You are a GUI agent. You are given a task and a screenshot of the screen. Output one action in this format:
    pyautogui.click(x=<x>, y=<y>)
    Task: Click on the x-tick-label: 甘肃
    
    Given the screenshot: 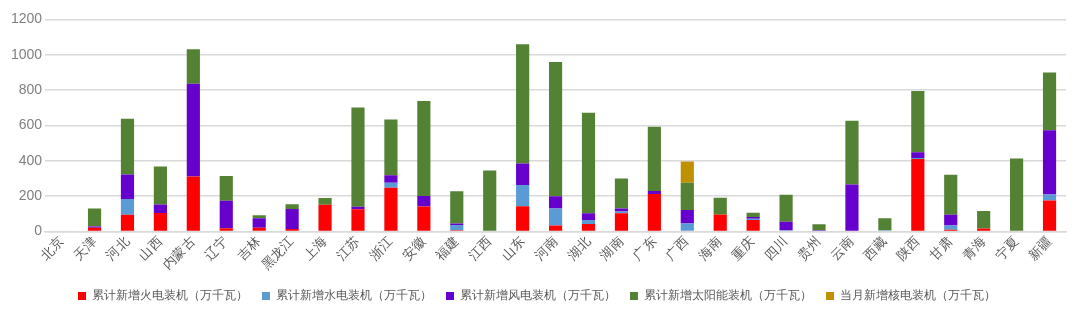 What is the action you would take?
    pyautogui.click(x=941, y=248)
    